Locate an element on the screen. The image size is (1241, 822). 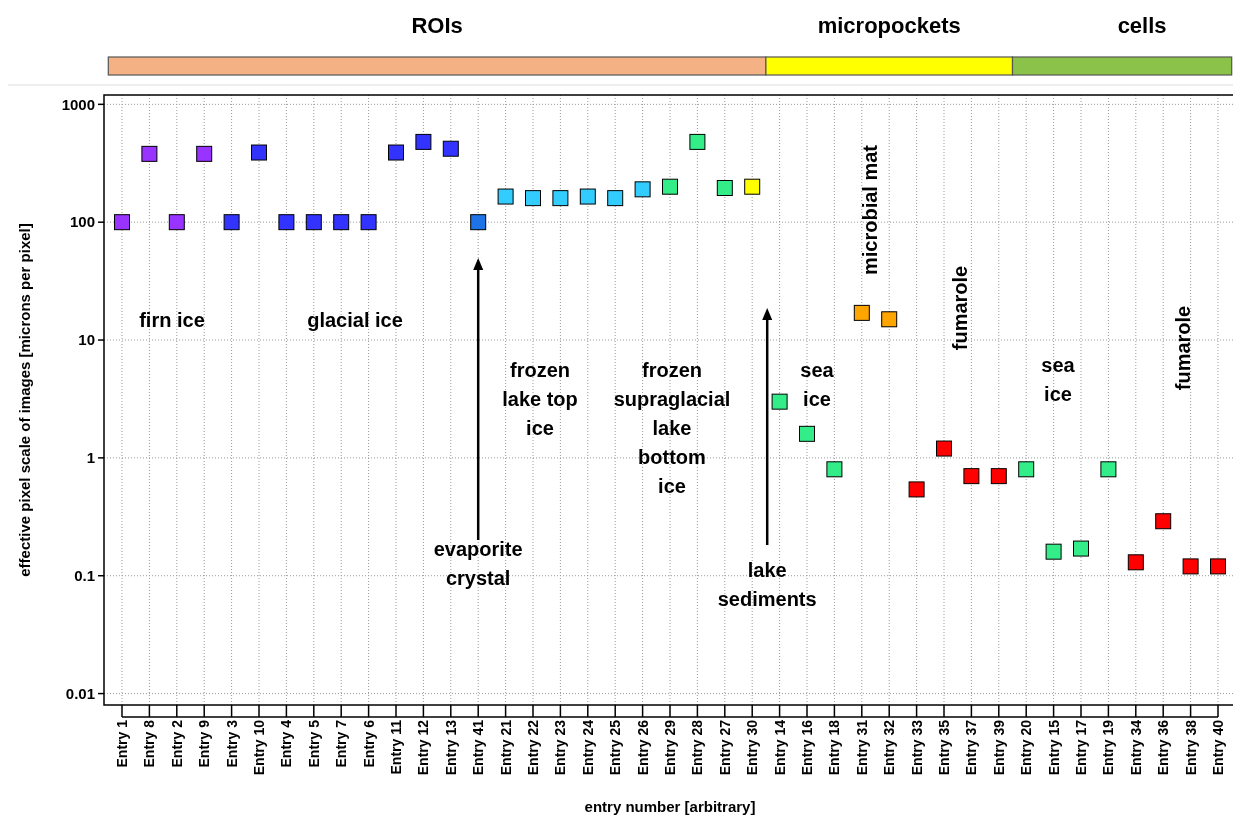
x-tick-label: Entry 9 is located at coordinates (204, 743).